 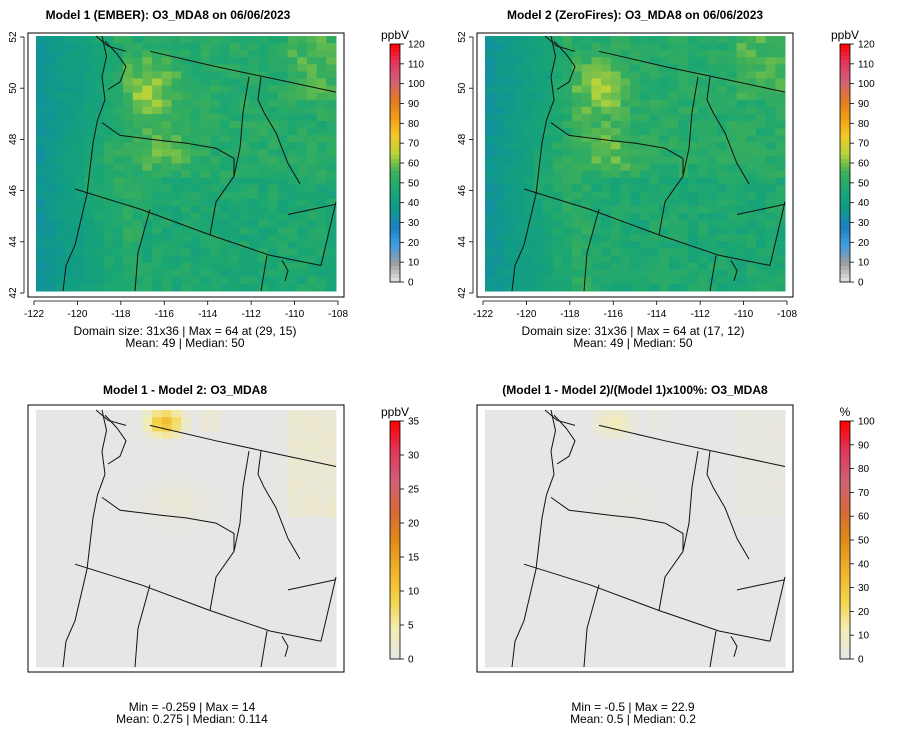 What do you see at coordinates (13, 37) in the screenshot?
I see `y-tick-label: 52` at bounding box center [13, 37].